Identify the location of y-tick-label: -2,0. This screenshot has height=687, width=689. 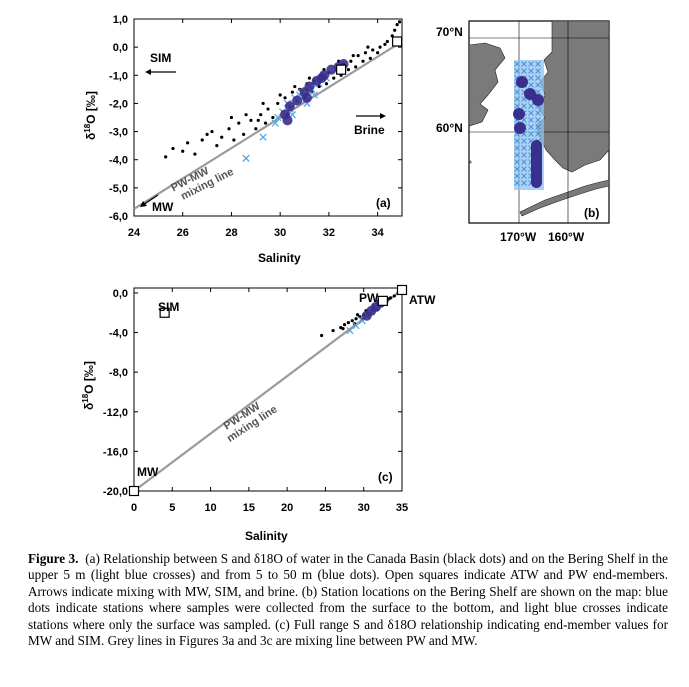
(118, 104).